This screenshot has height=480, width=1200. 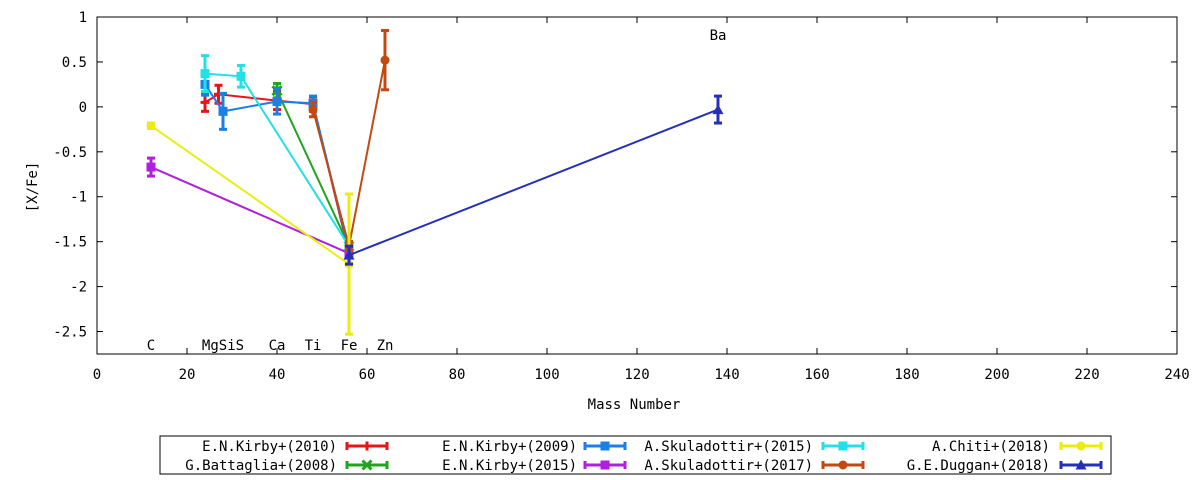 I want to click on legend-label: A.Chiti+(2018), so click(x=991, y=447).